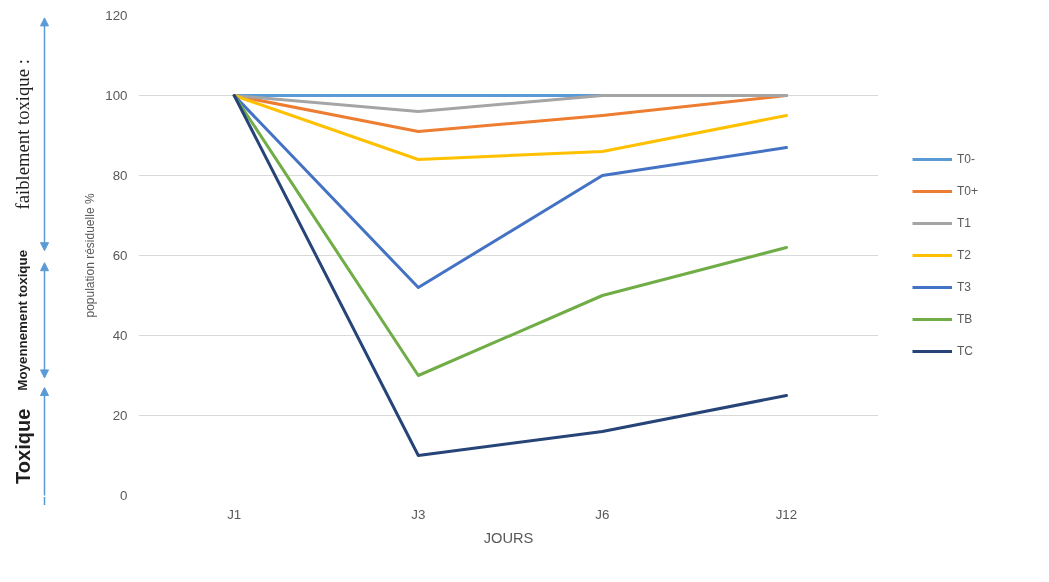  What do you see at coordinates (964, 287) in the screenshot?
I see `legend-label: T3` at bounding box center [964, 287].